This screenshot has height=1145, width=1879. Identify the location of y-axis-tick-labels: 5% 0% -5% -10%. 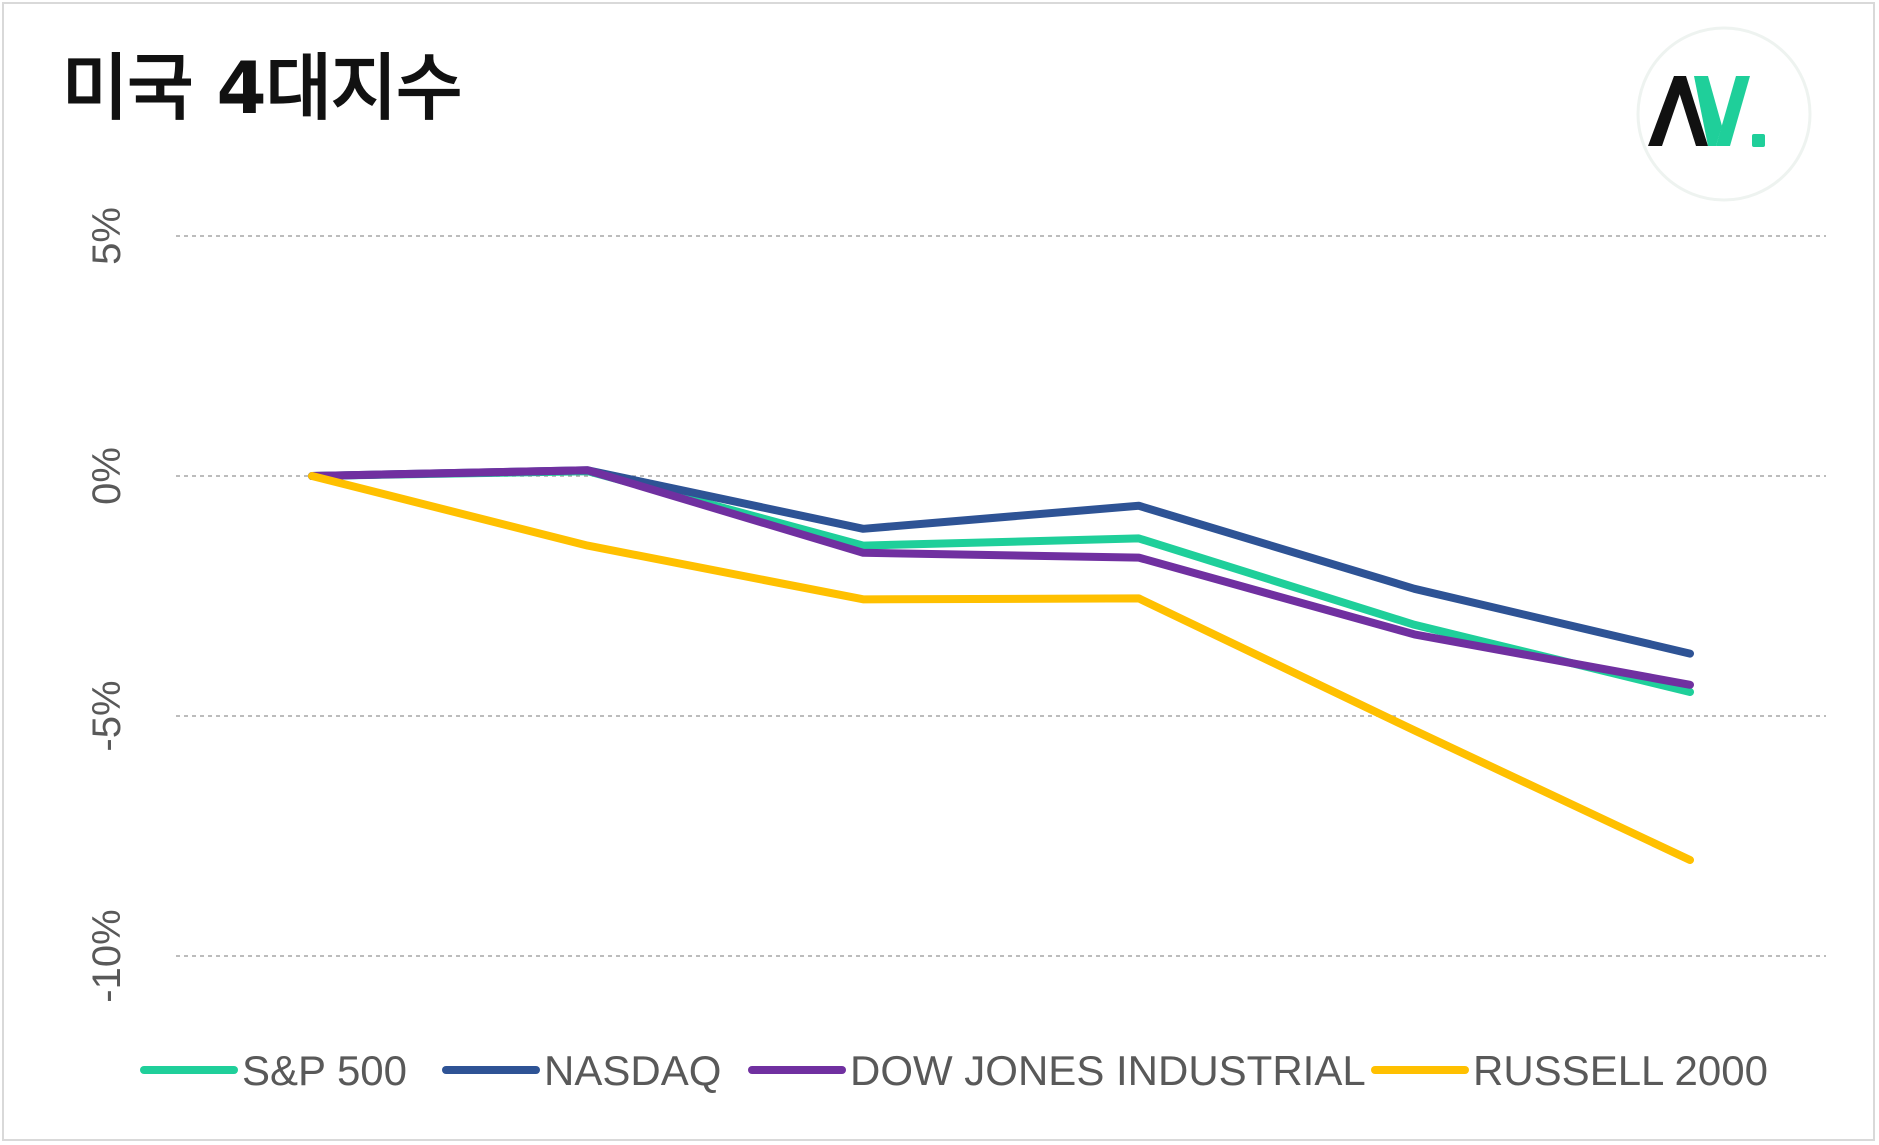
(107, 605).